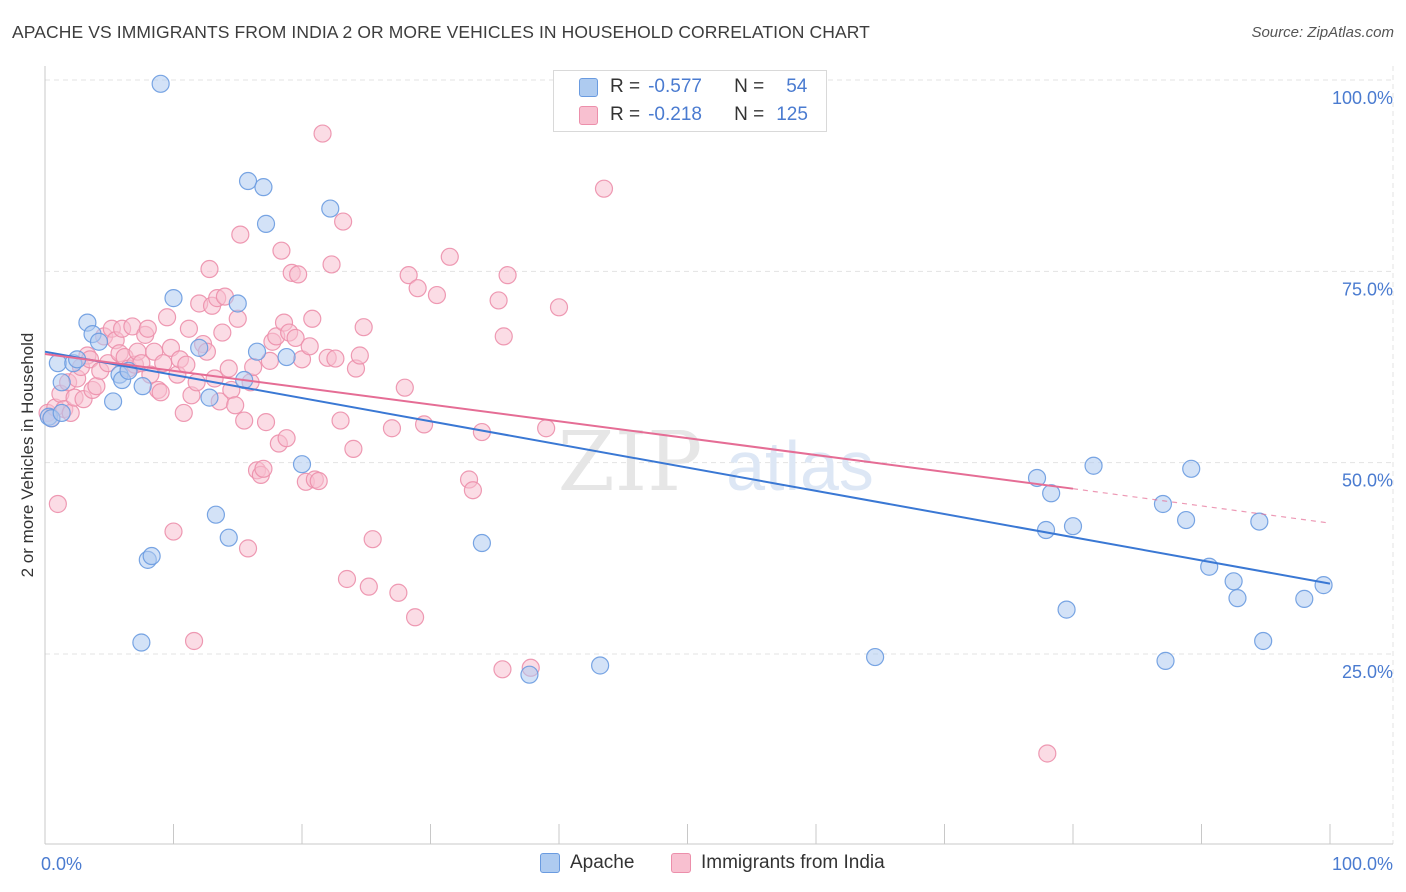  I want to click on y-tick-label: 25.0%, so click(1367, 672).